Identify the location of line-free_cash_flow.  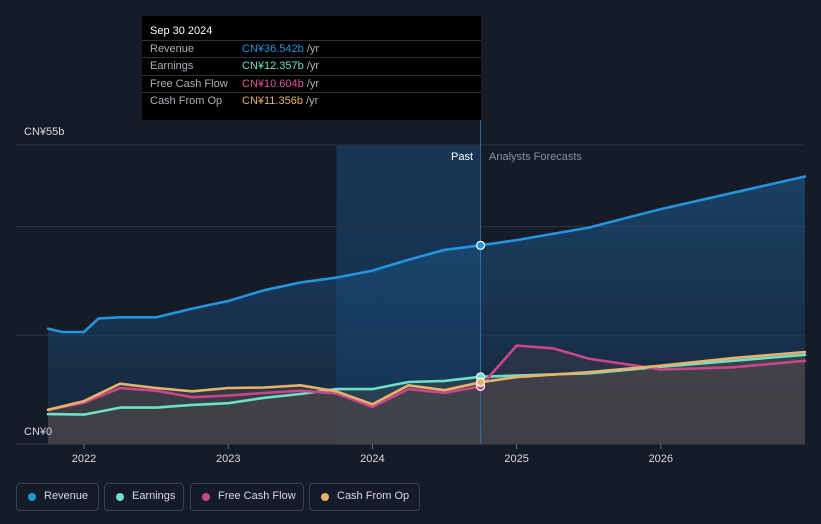
(426, 378).